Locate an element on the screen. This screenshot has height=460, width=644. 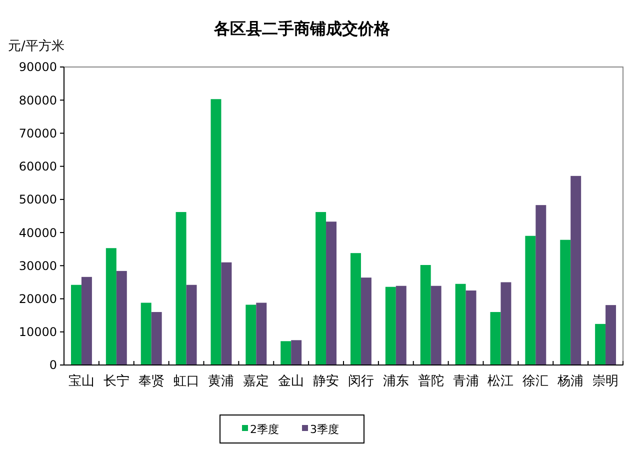
y-tick-label: 70000 is located at coordinates (37, 133).